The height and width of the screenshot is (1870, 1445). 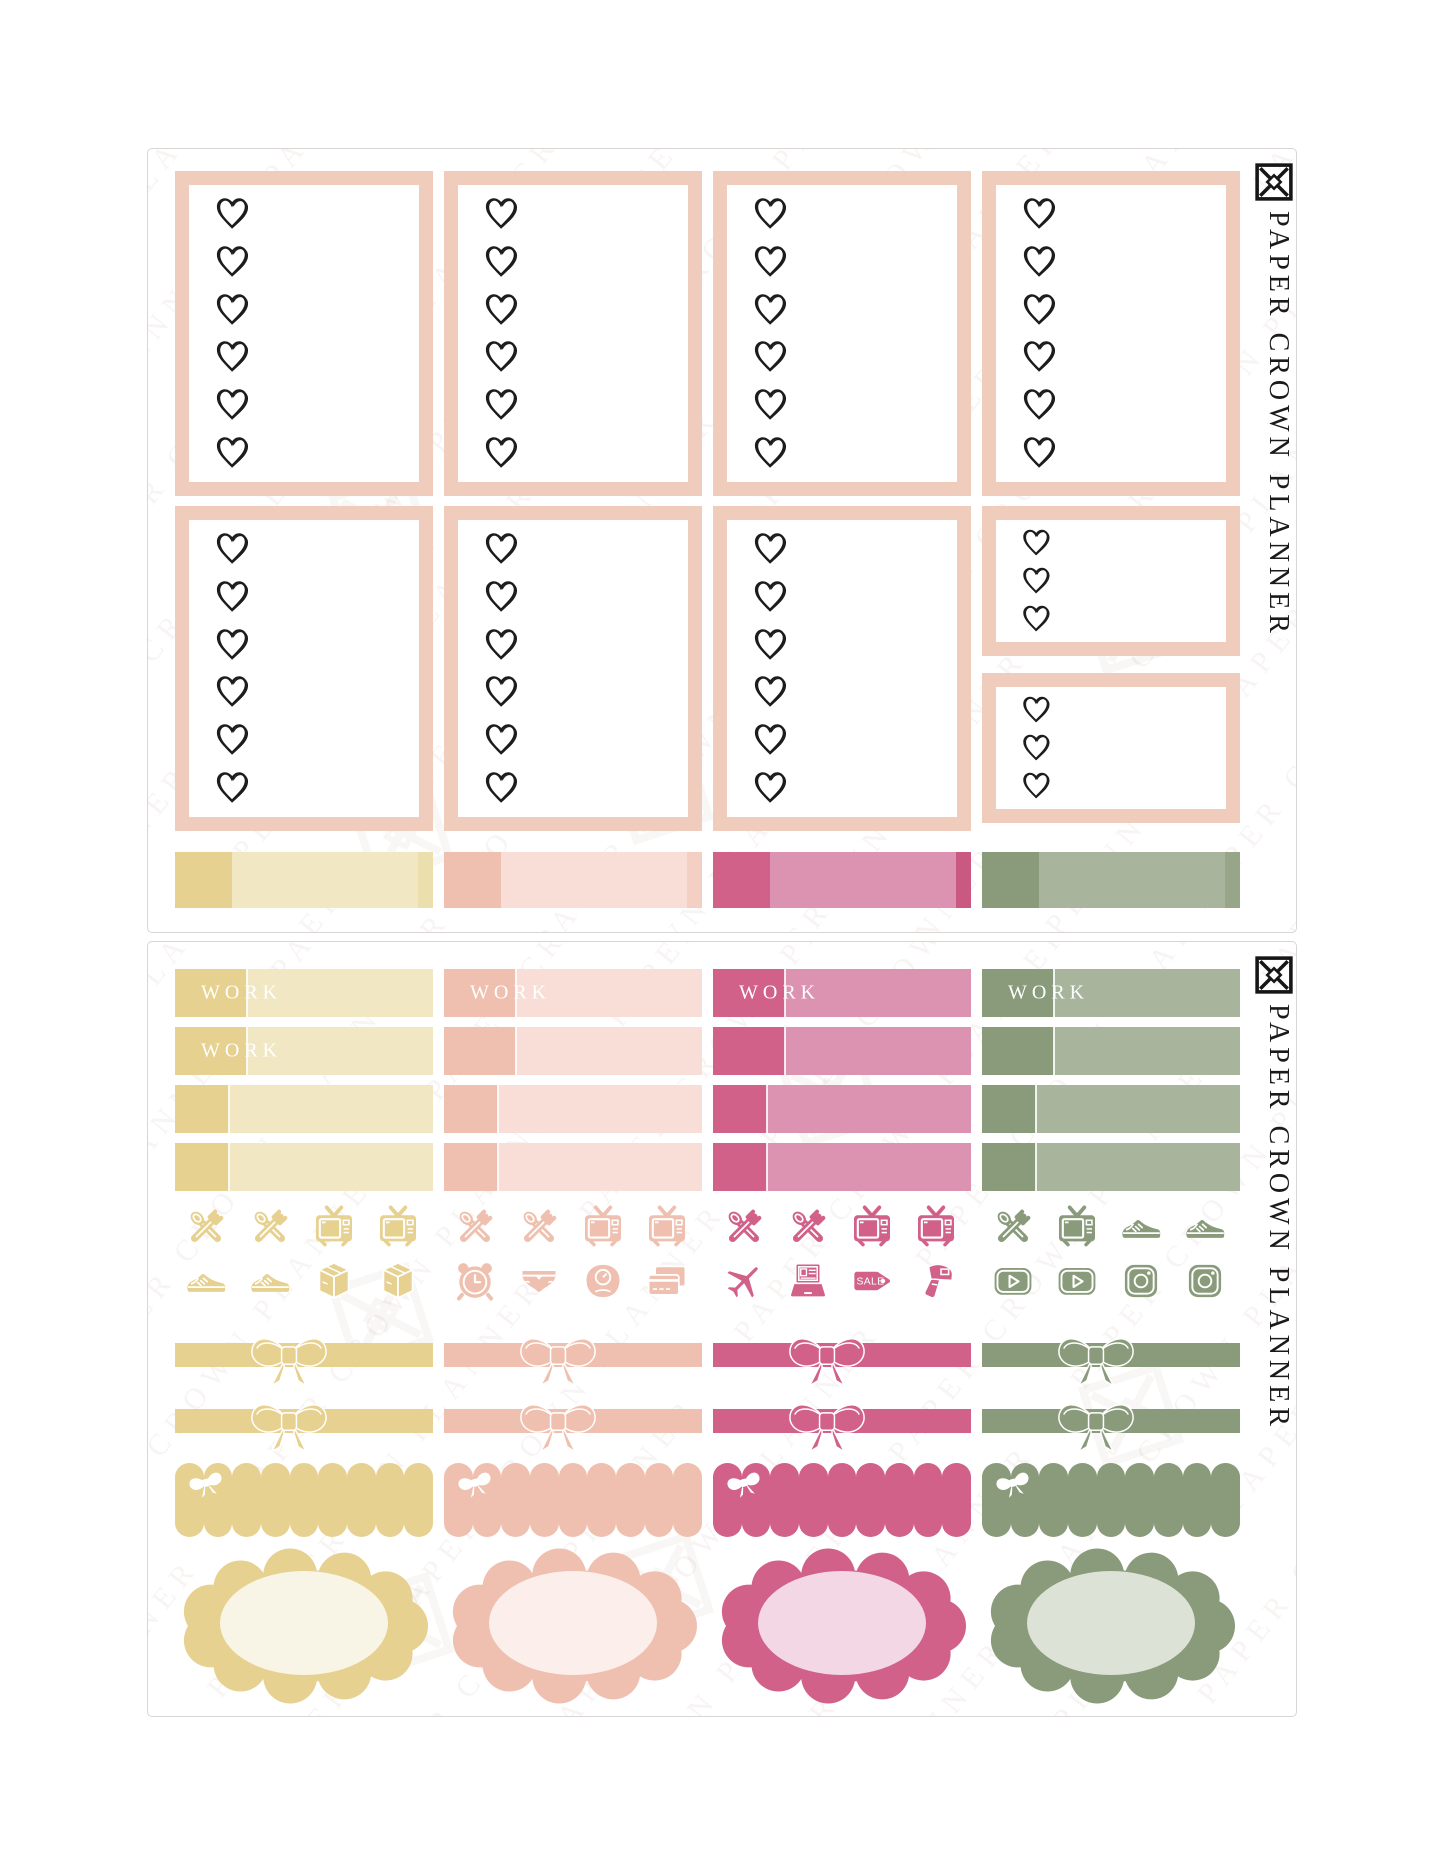 I want to click on sale-tag-icon: SALE, so click(x=872, y=1281).